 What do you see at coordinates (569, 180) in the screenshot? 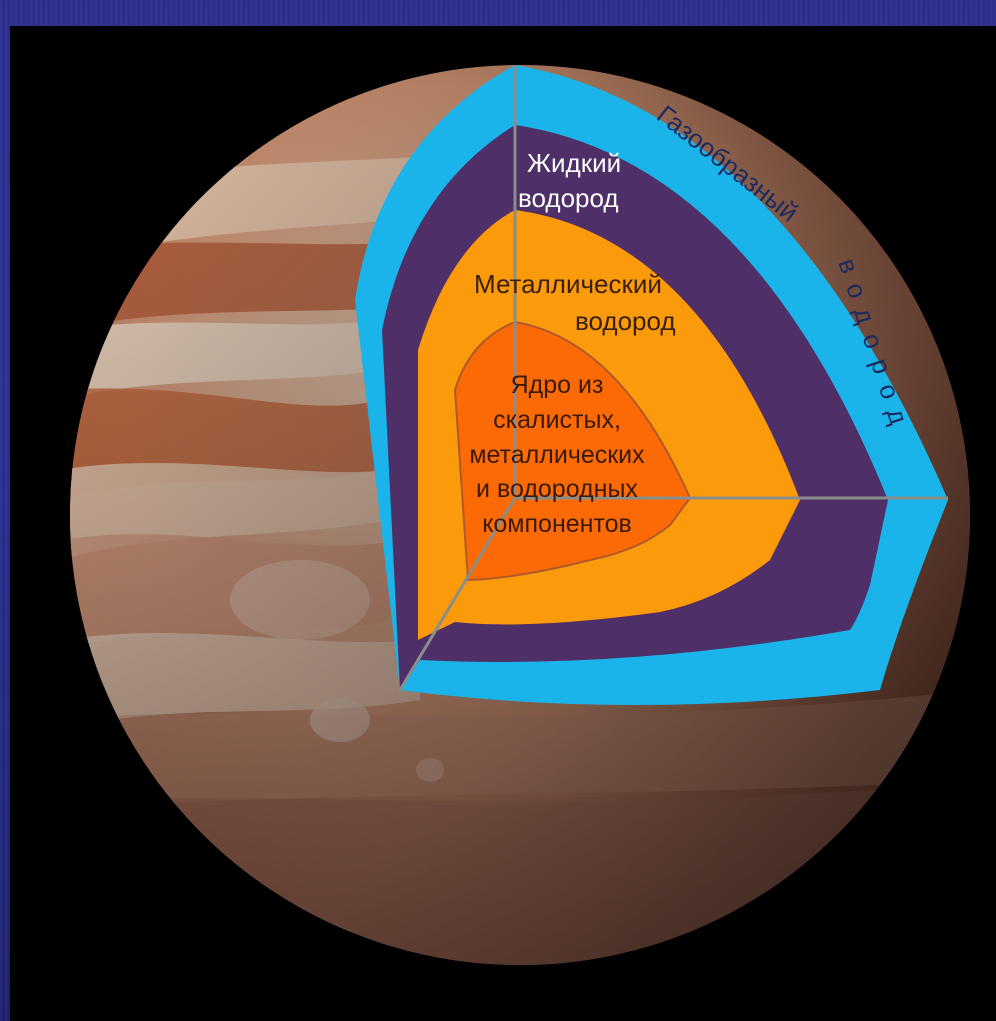
I see `label-liquid-hydrogen: Жидкий водород` at bounding box center [569, 180].